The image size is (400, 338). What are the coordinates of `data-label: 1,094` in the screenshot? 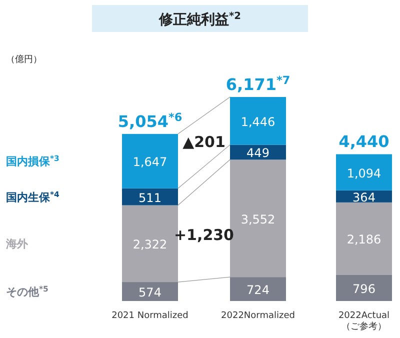 It's located at (364, 173).